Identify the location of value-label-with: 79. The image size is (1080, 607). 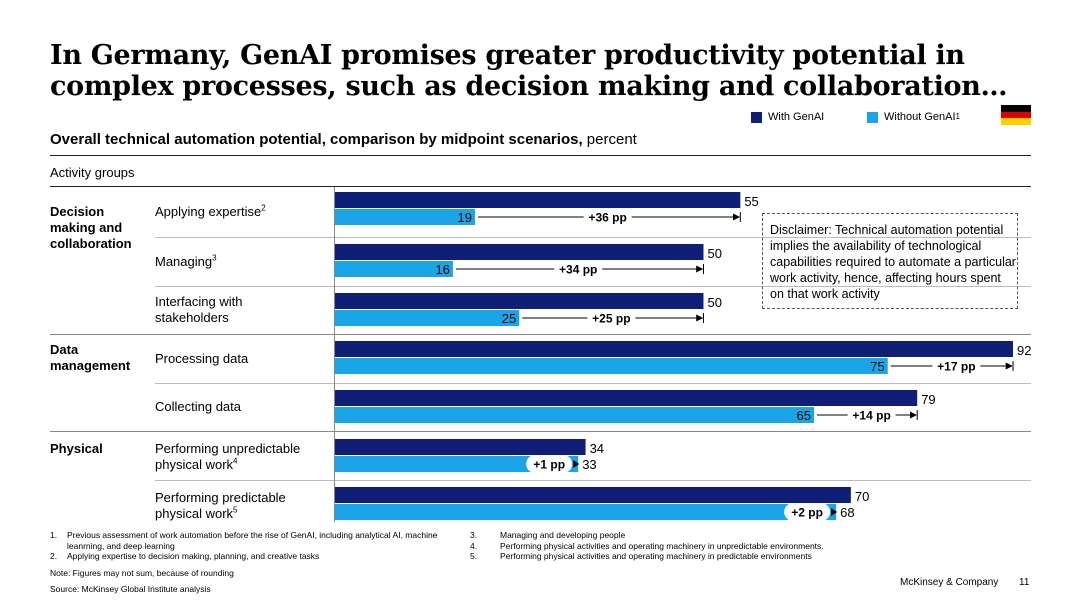
(928, 399).